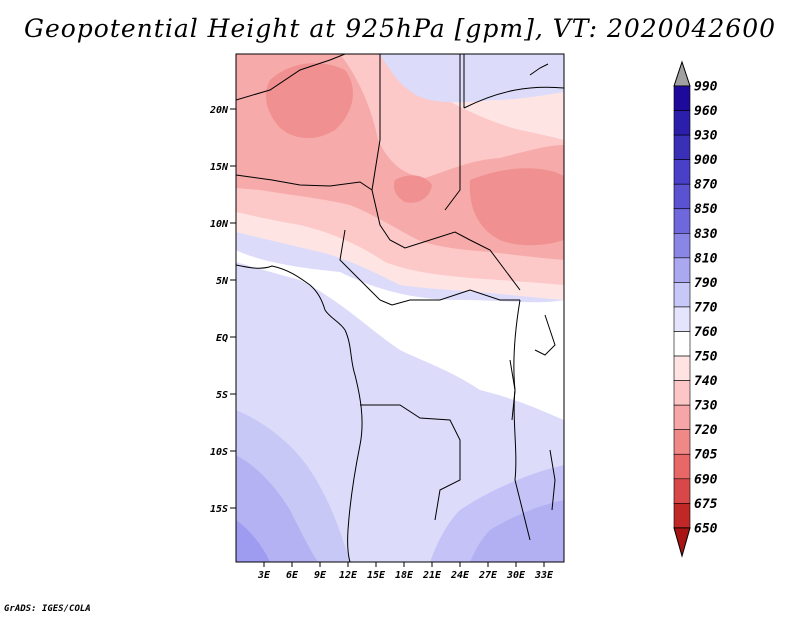 This screenshot has height=618, width=800. What do you see at coordinates (222, 338) in the screenshot?
I see `lat-label: EQ` at bounding box center [222, 338].